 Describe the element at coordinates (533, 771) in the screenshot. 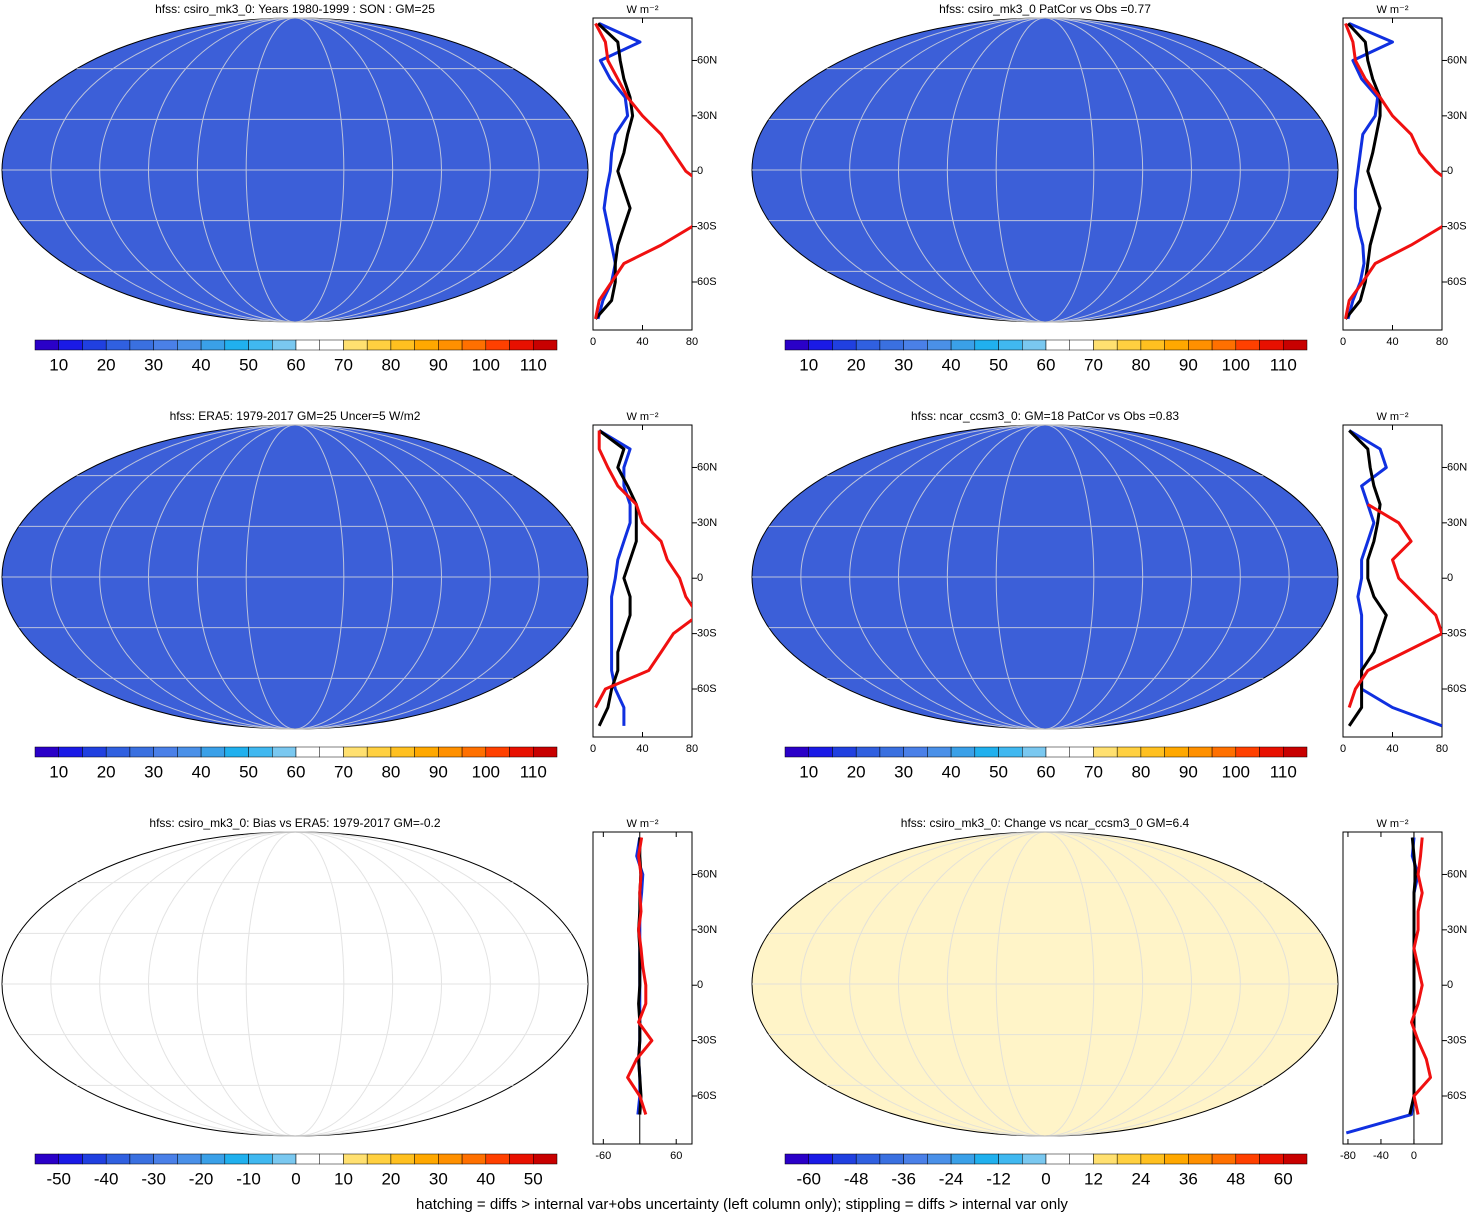

I see `colorbar-label: 110` at that location.